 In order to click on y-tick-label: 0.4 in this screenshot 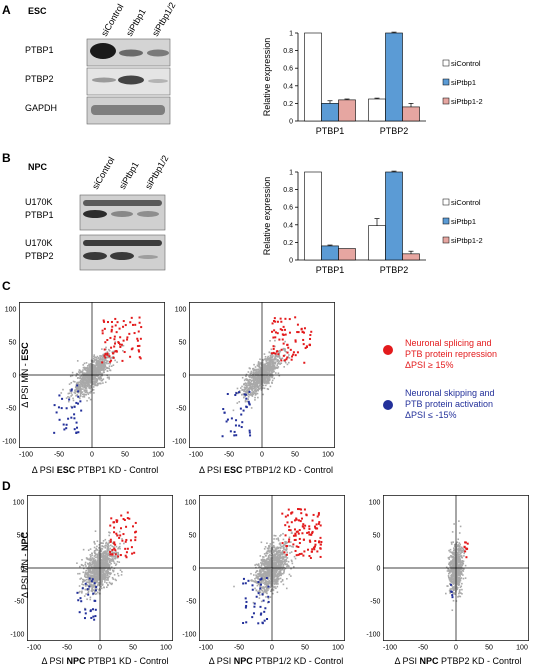, I will do `click(288, 86)`.